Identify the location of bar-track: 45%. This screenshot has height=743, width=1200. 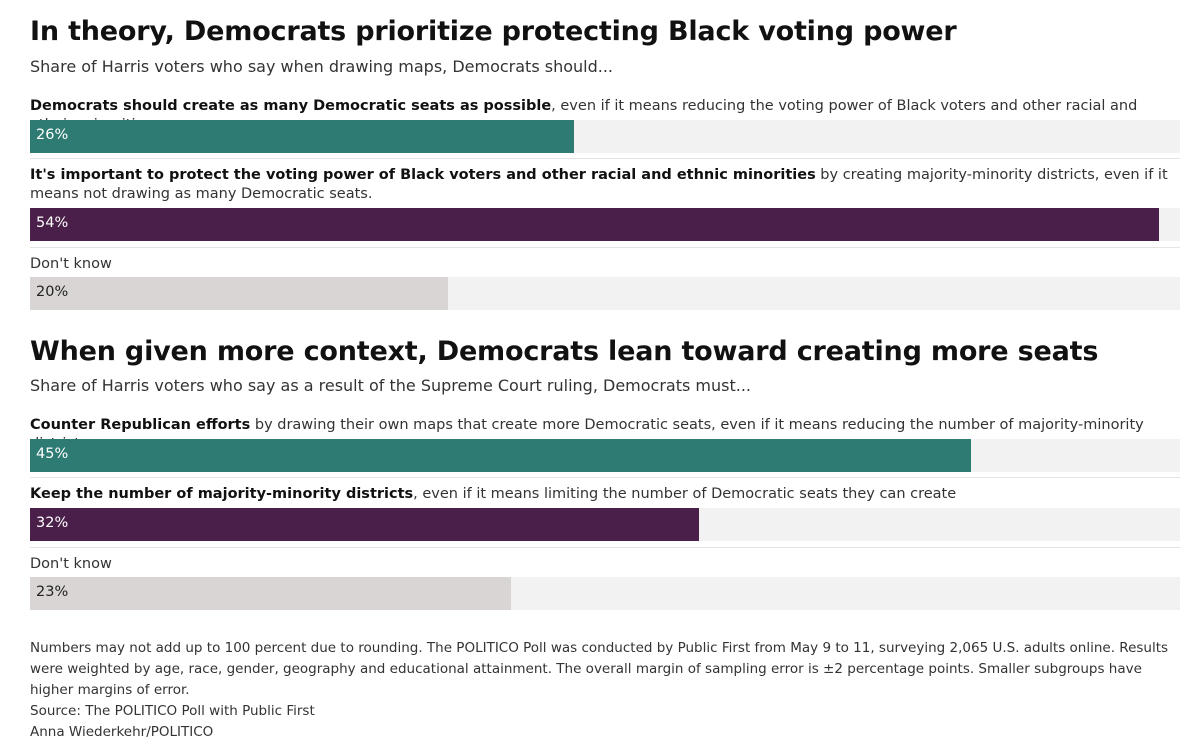
(605, 455).